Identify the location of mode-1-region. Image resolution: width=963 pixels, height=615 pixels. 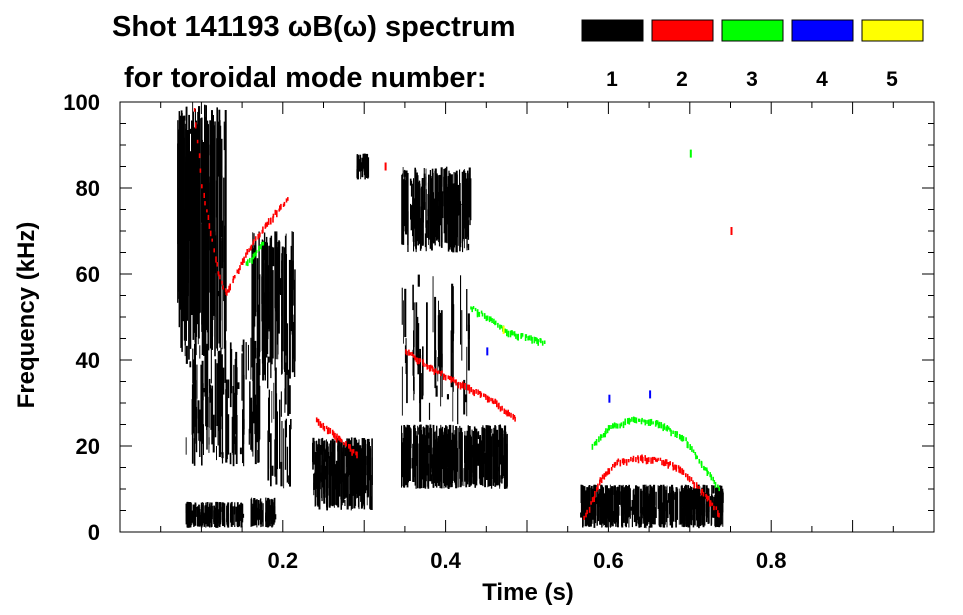
(435, 349).